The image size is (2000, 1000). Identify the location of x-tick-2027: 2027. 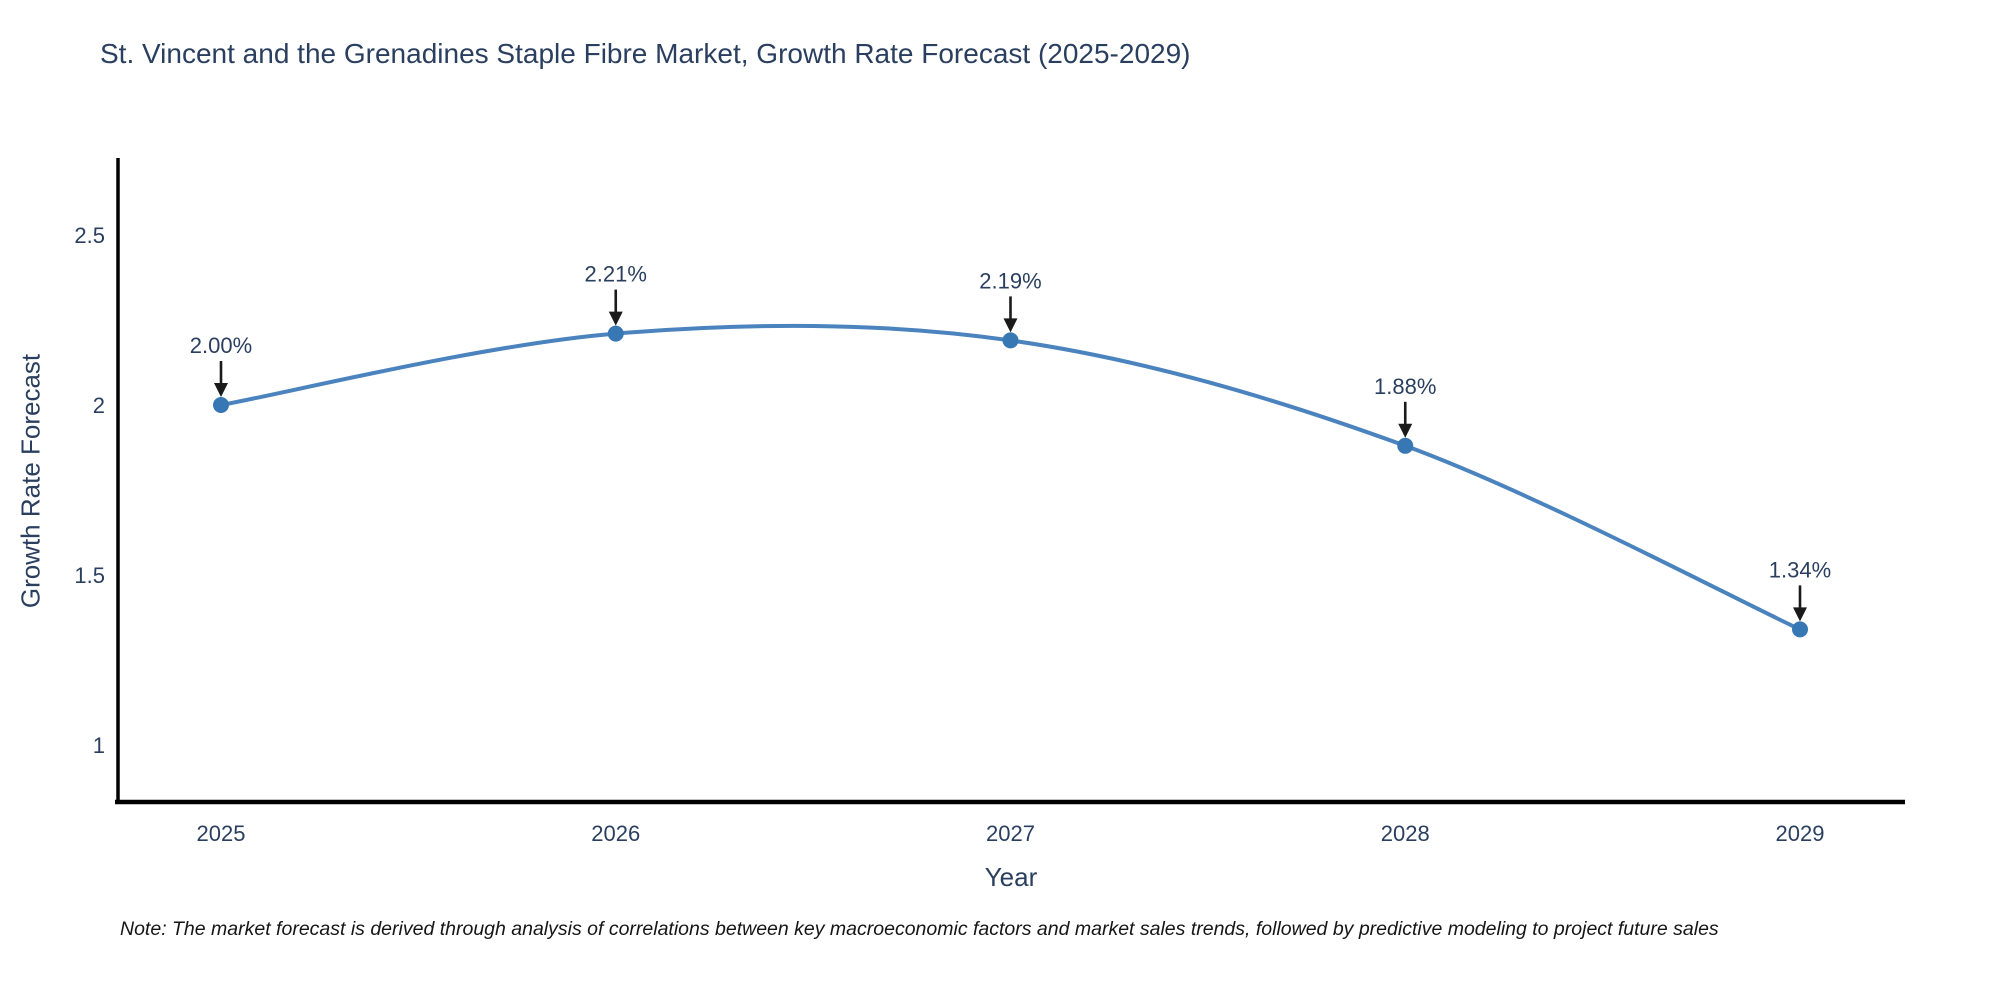
(1010, 833).